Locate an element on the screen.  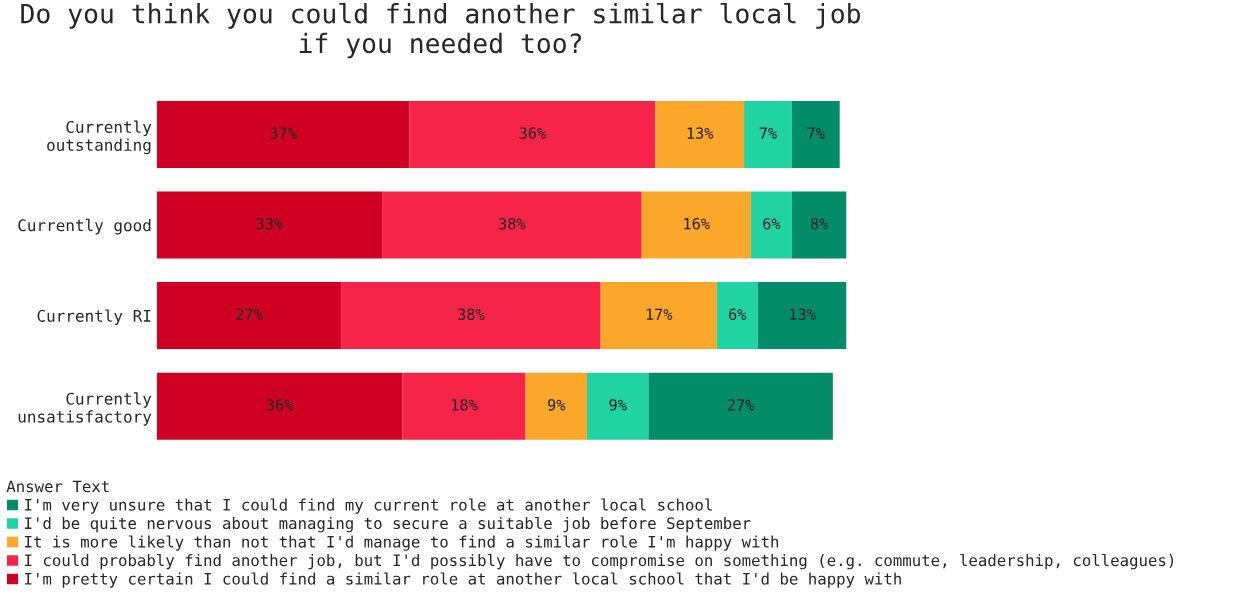
data-label: 37% is located at coordinates (283, 133).